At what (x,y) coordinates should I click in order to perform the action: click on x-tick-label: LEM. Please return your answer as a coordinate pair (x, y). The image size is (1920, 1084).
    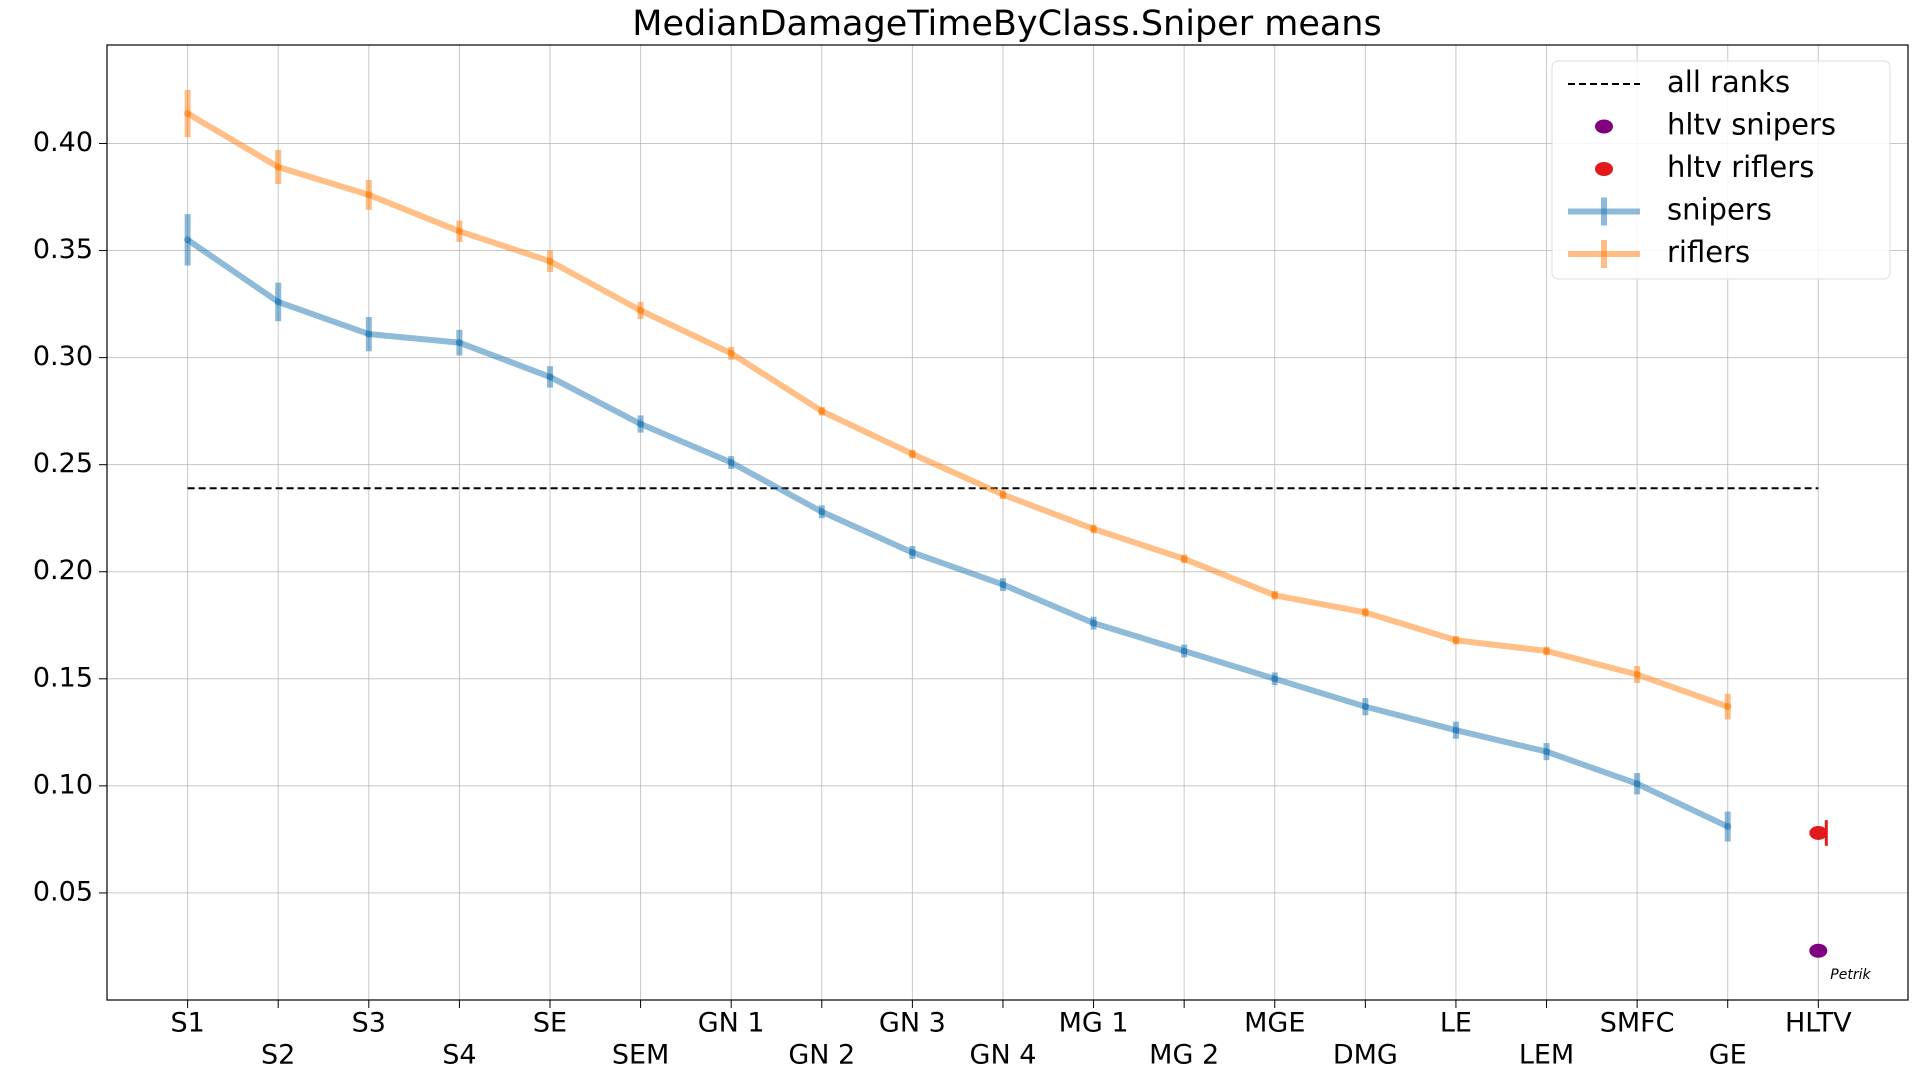
    Looking at the image, I should click on (1546, 1055).